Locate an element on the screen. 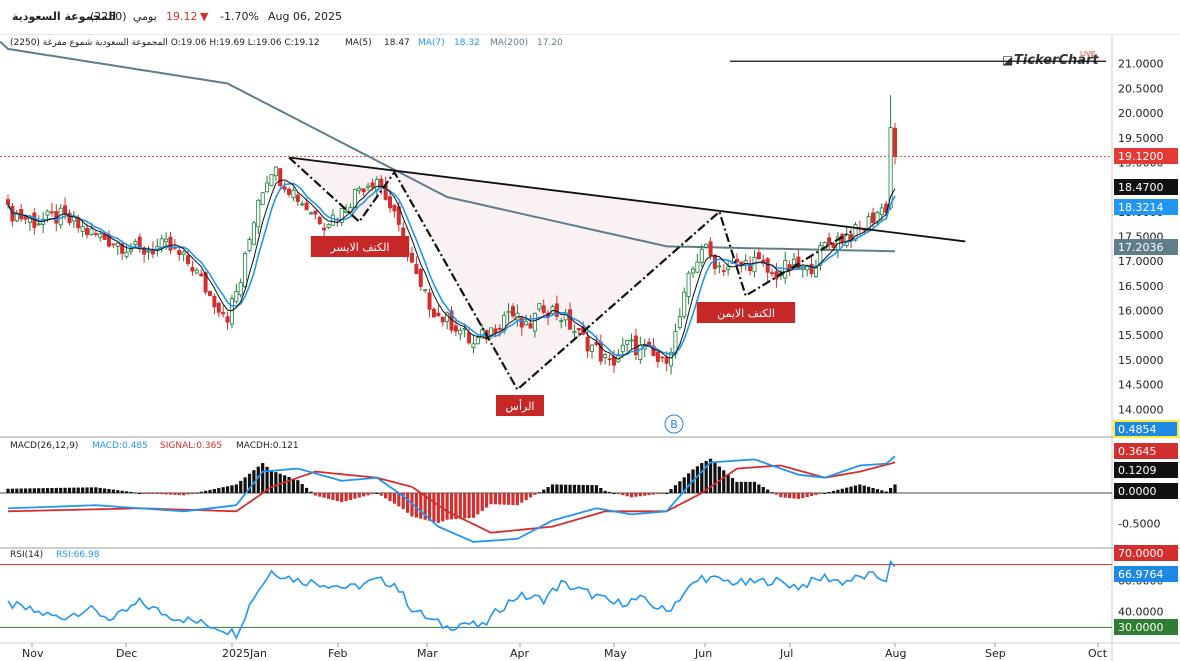  period-label: يومي is located at coordinates (145, 16).